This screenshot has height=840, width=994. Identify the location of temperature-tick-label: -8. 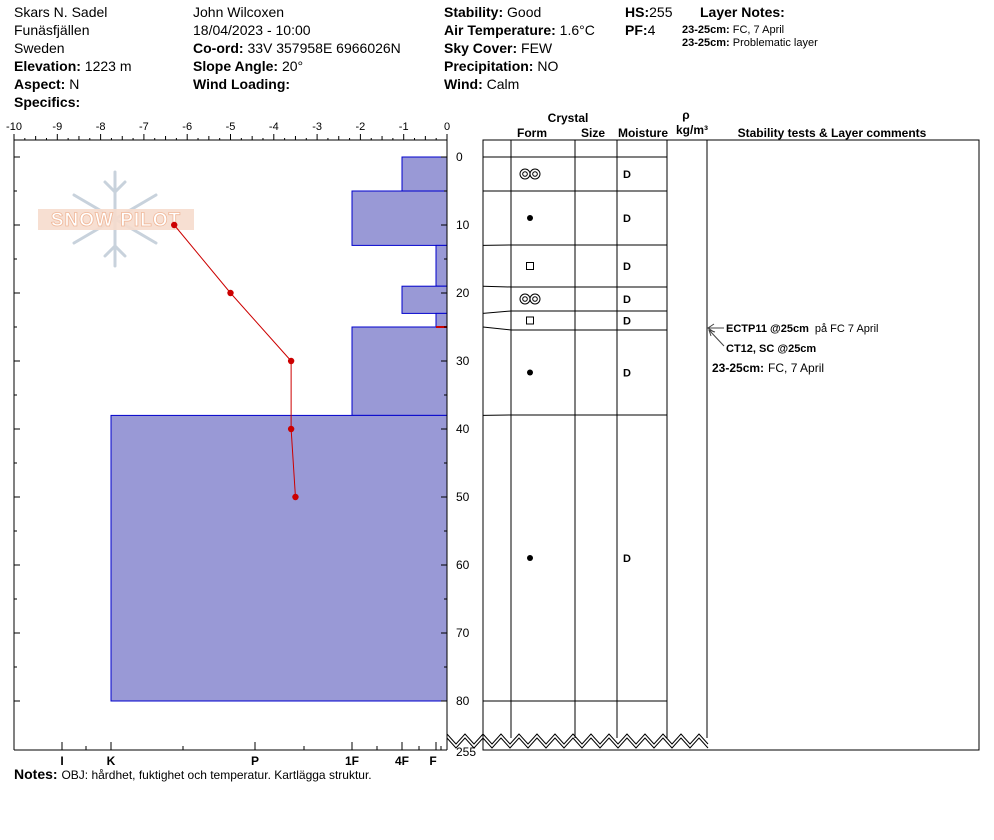
(101, 127).